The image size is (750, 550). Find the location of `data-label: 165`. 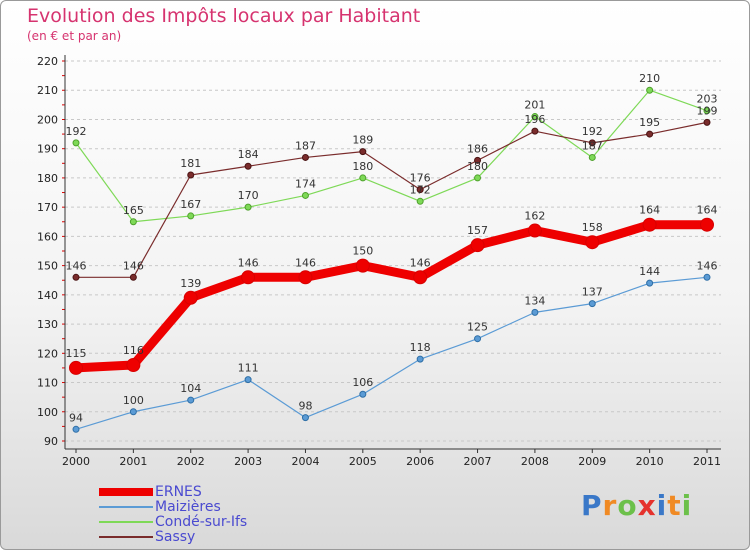

data-label: 165 is located at coordinates (133, 210).